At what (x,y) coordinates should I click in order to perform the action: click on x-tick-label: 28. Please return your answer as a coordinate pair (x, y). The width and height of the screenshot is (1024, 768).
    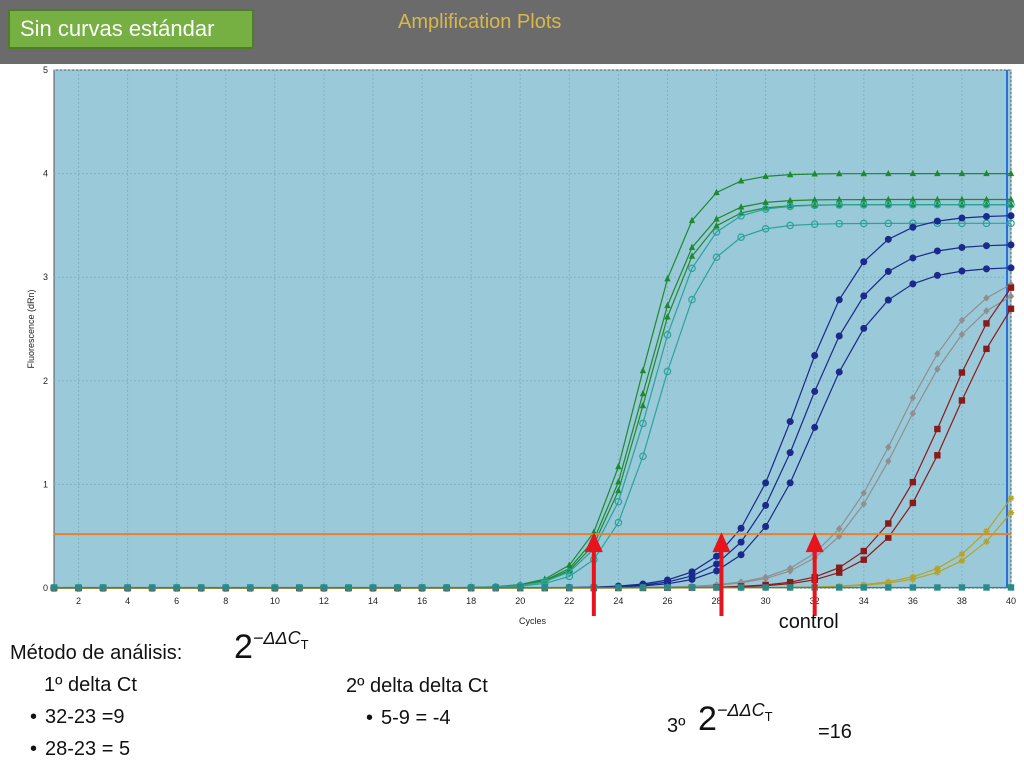
    Looking at the image, I should click on (717, 601).